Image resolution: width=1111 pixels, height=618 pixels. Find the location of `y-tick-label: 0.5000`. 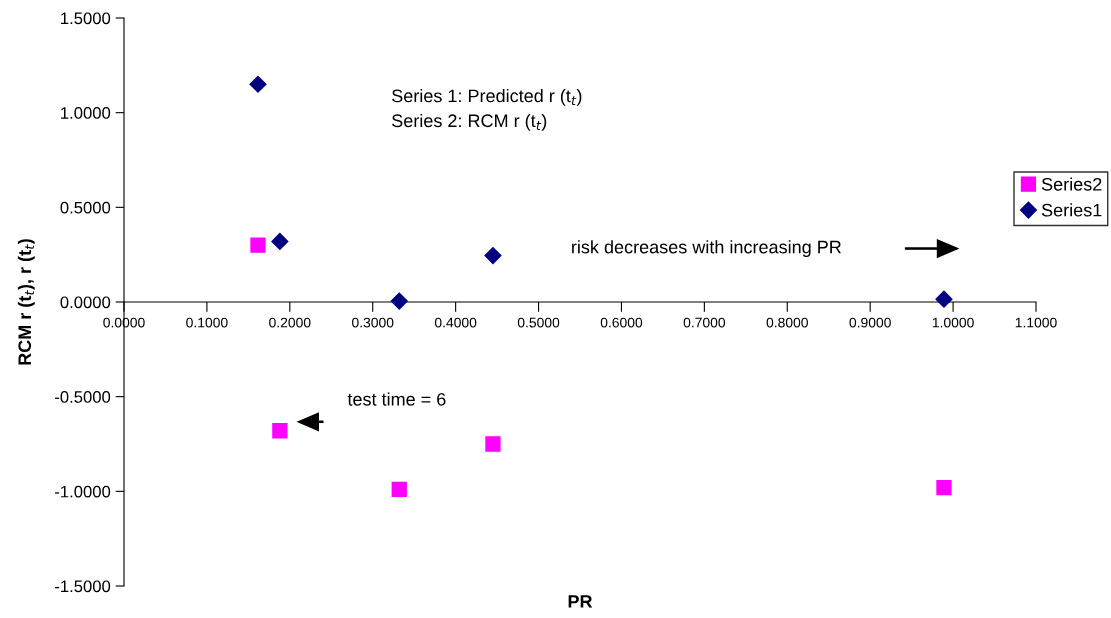

y-tick-label: 0.5000 is located at coordinates (85, 207).